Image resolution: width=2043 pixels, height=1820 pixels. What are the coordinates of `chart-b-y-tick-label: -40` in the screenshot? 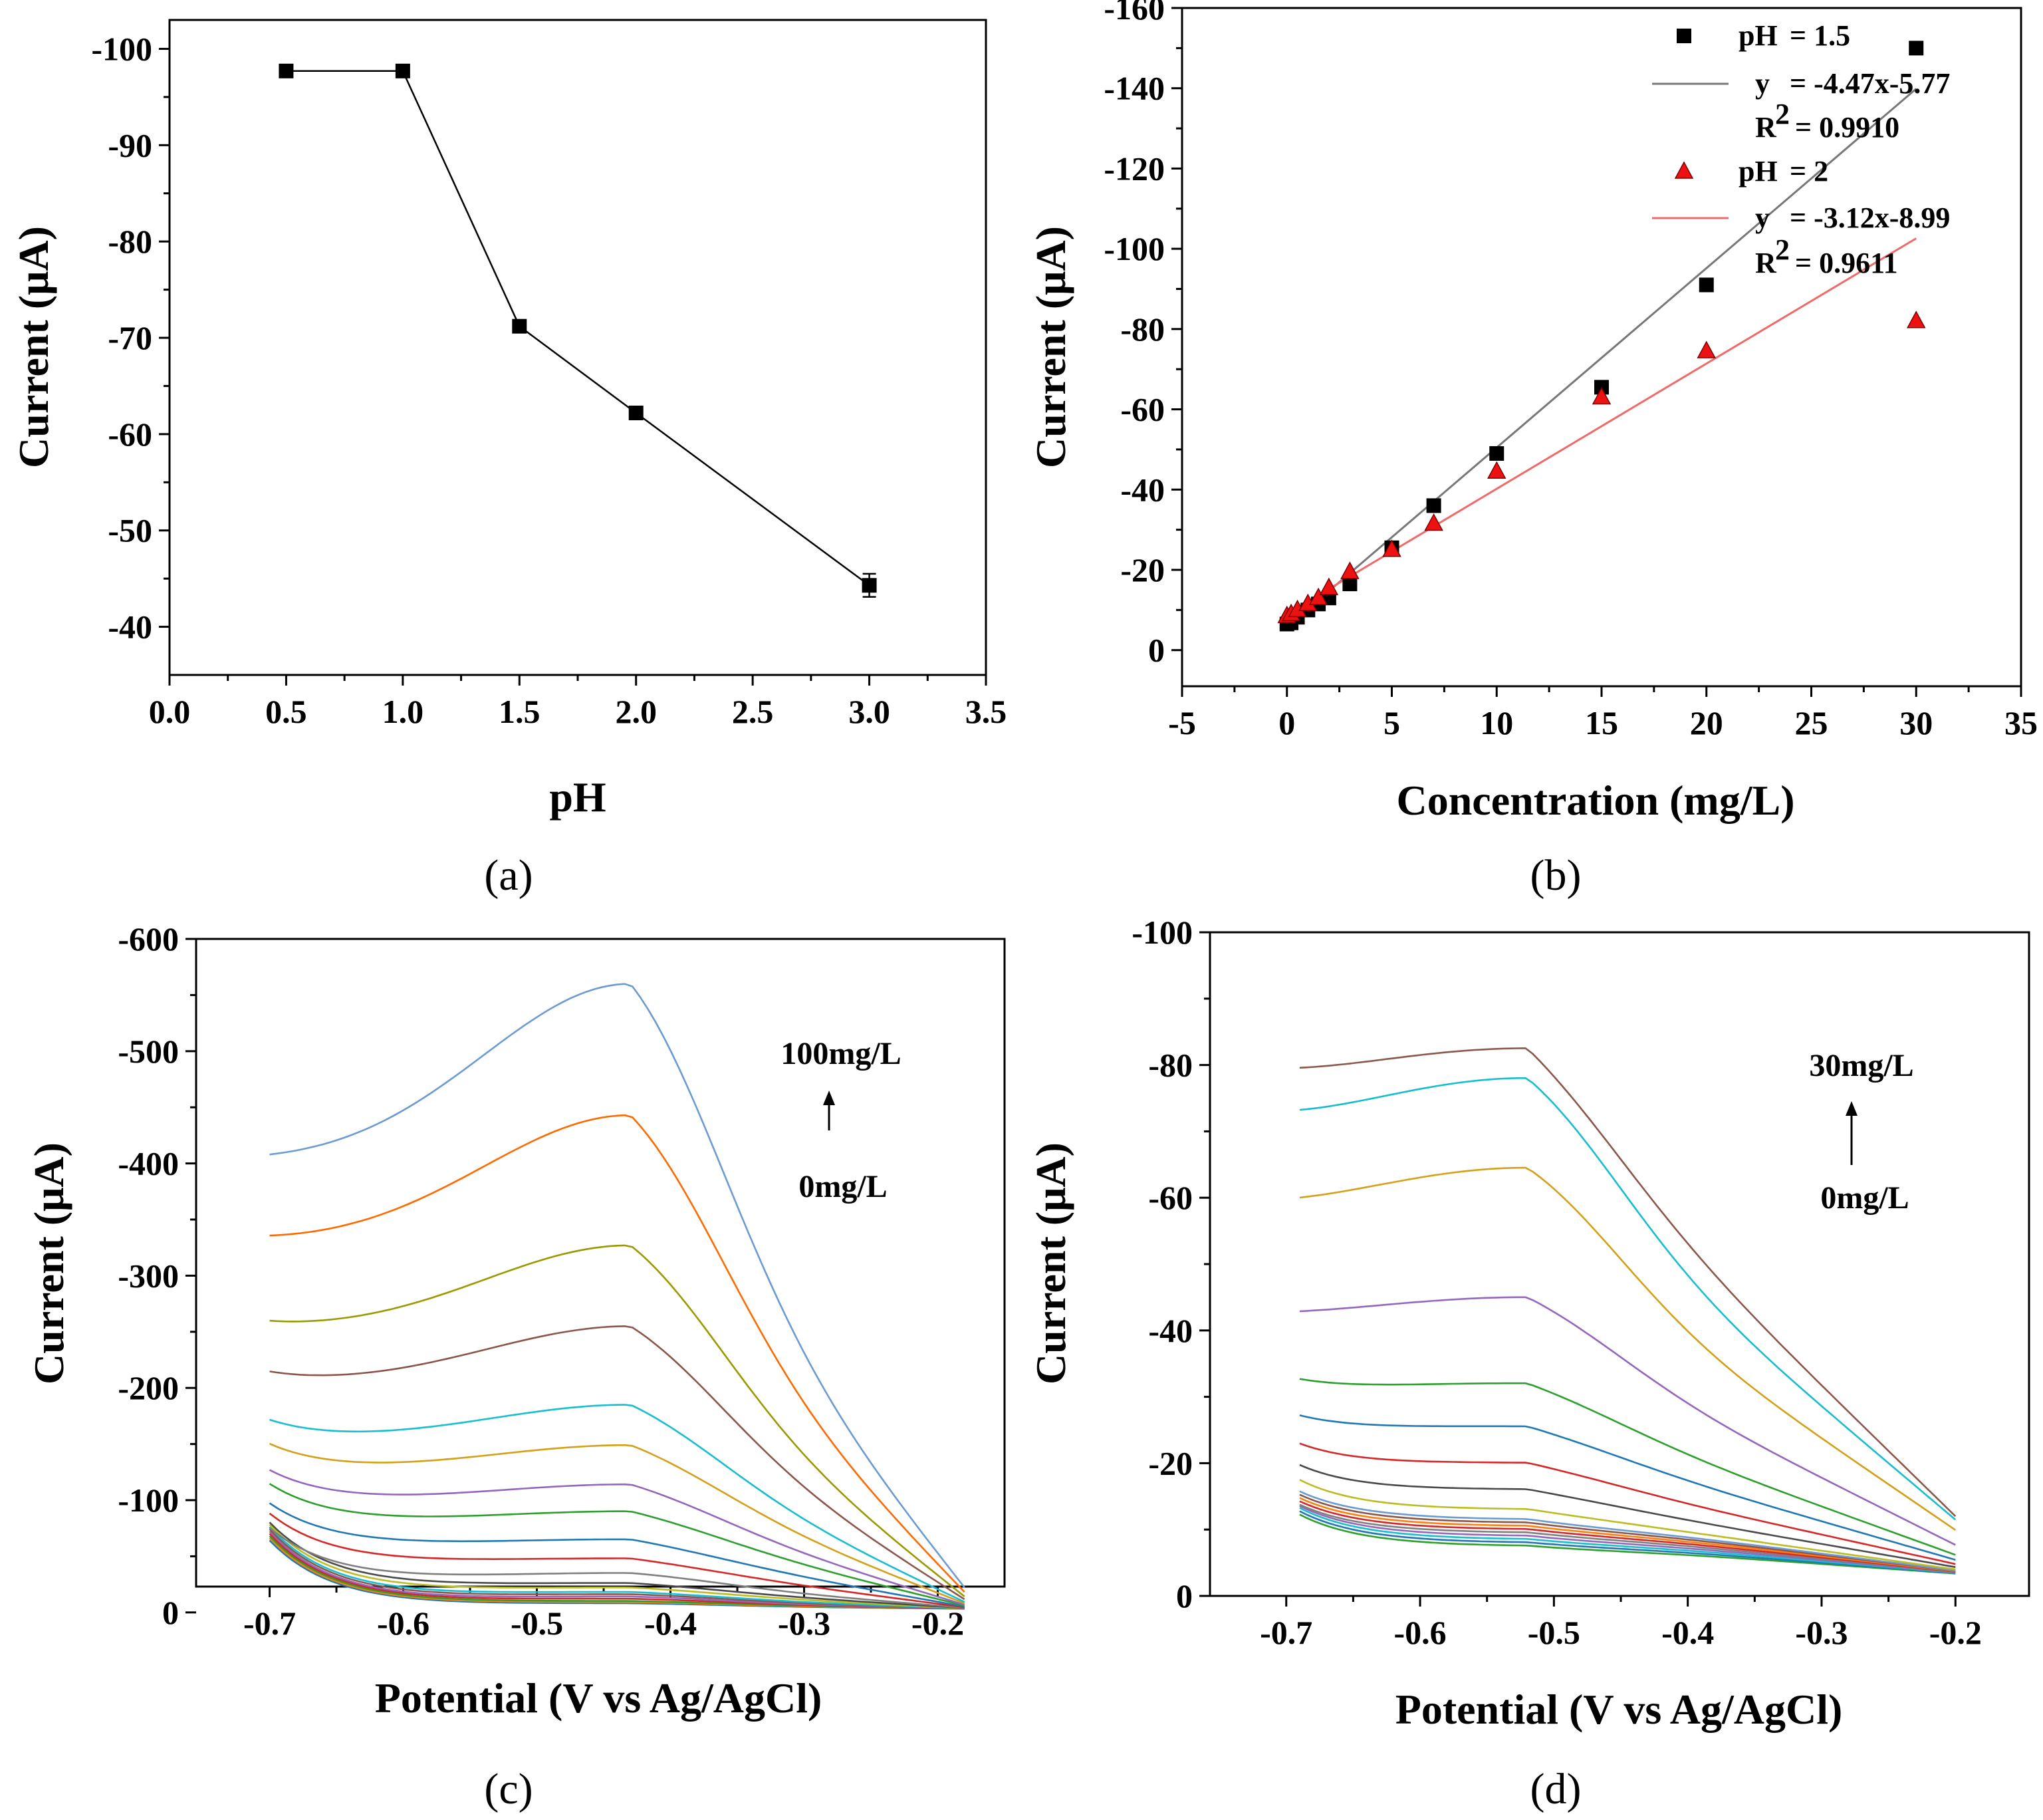 It's located at (1142, 489).